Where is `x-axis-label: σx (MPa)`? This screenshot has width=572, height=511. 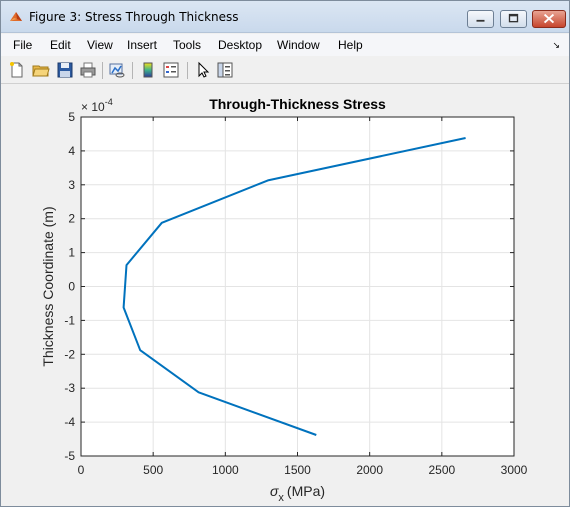
x-axis-label: σx (MPa) is located at coordinates (297, 493).